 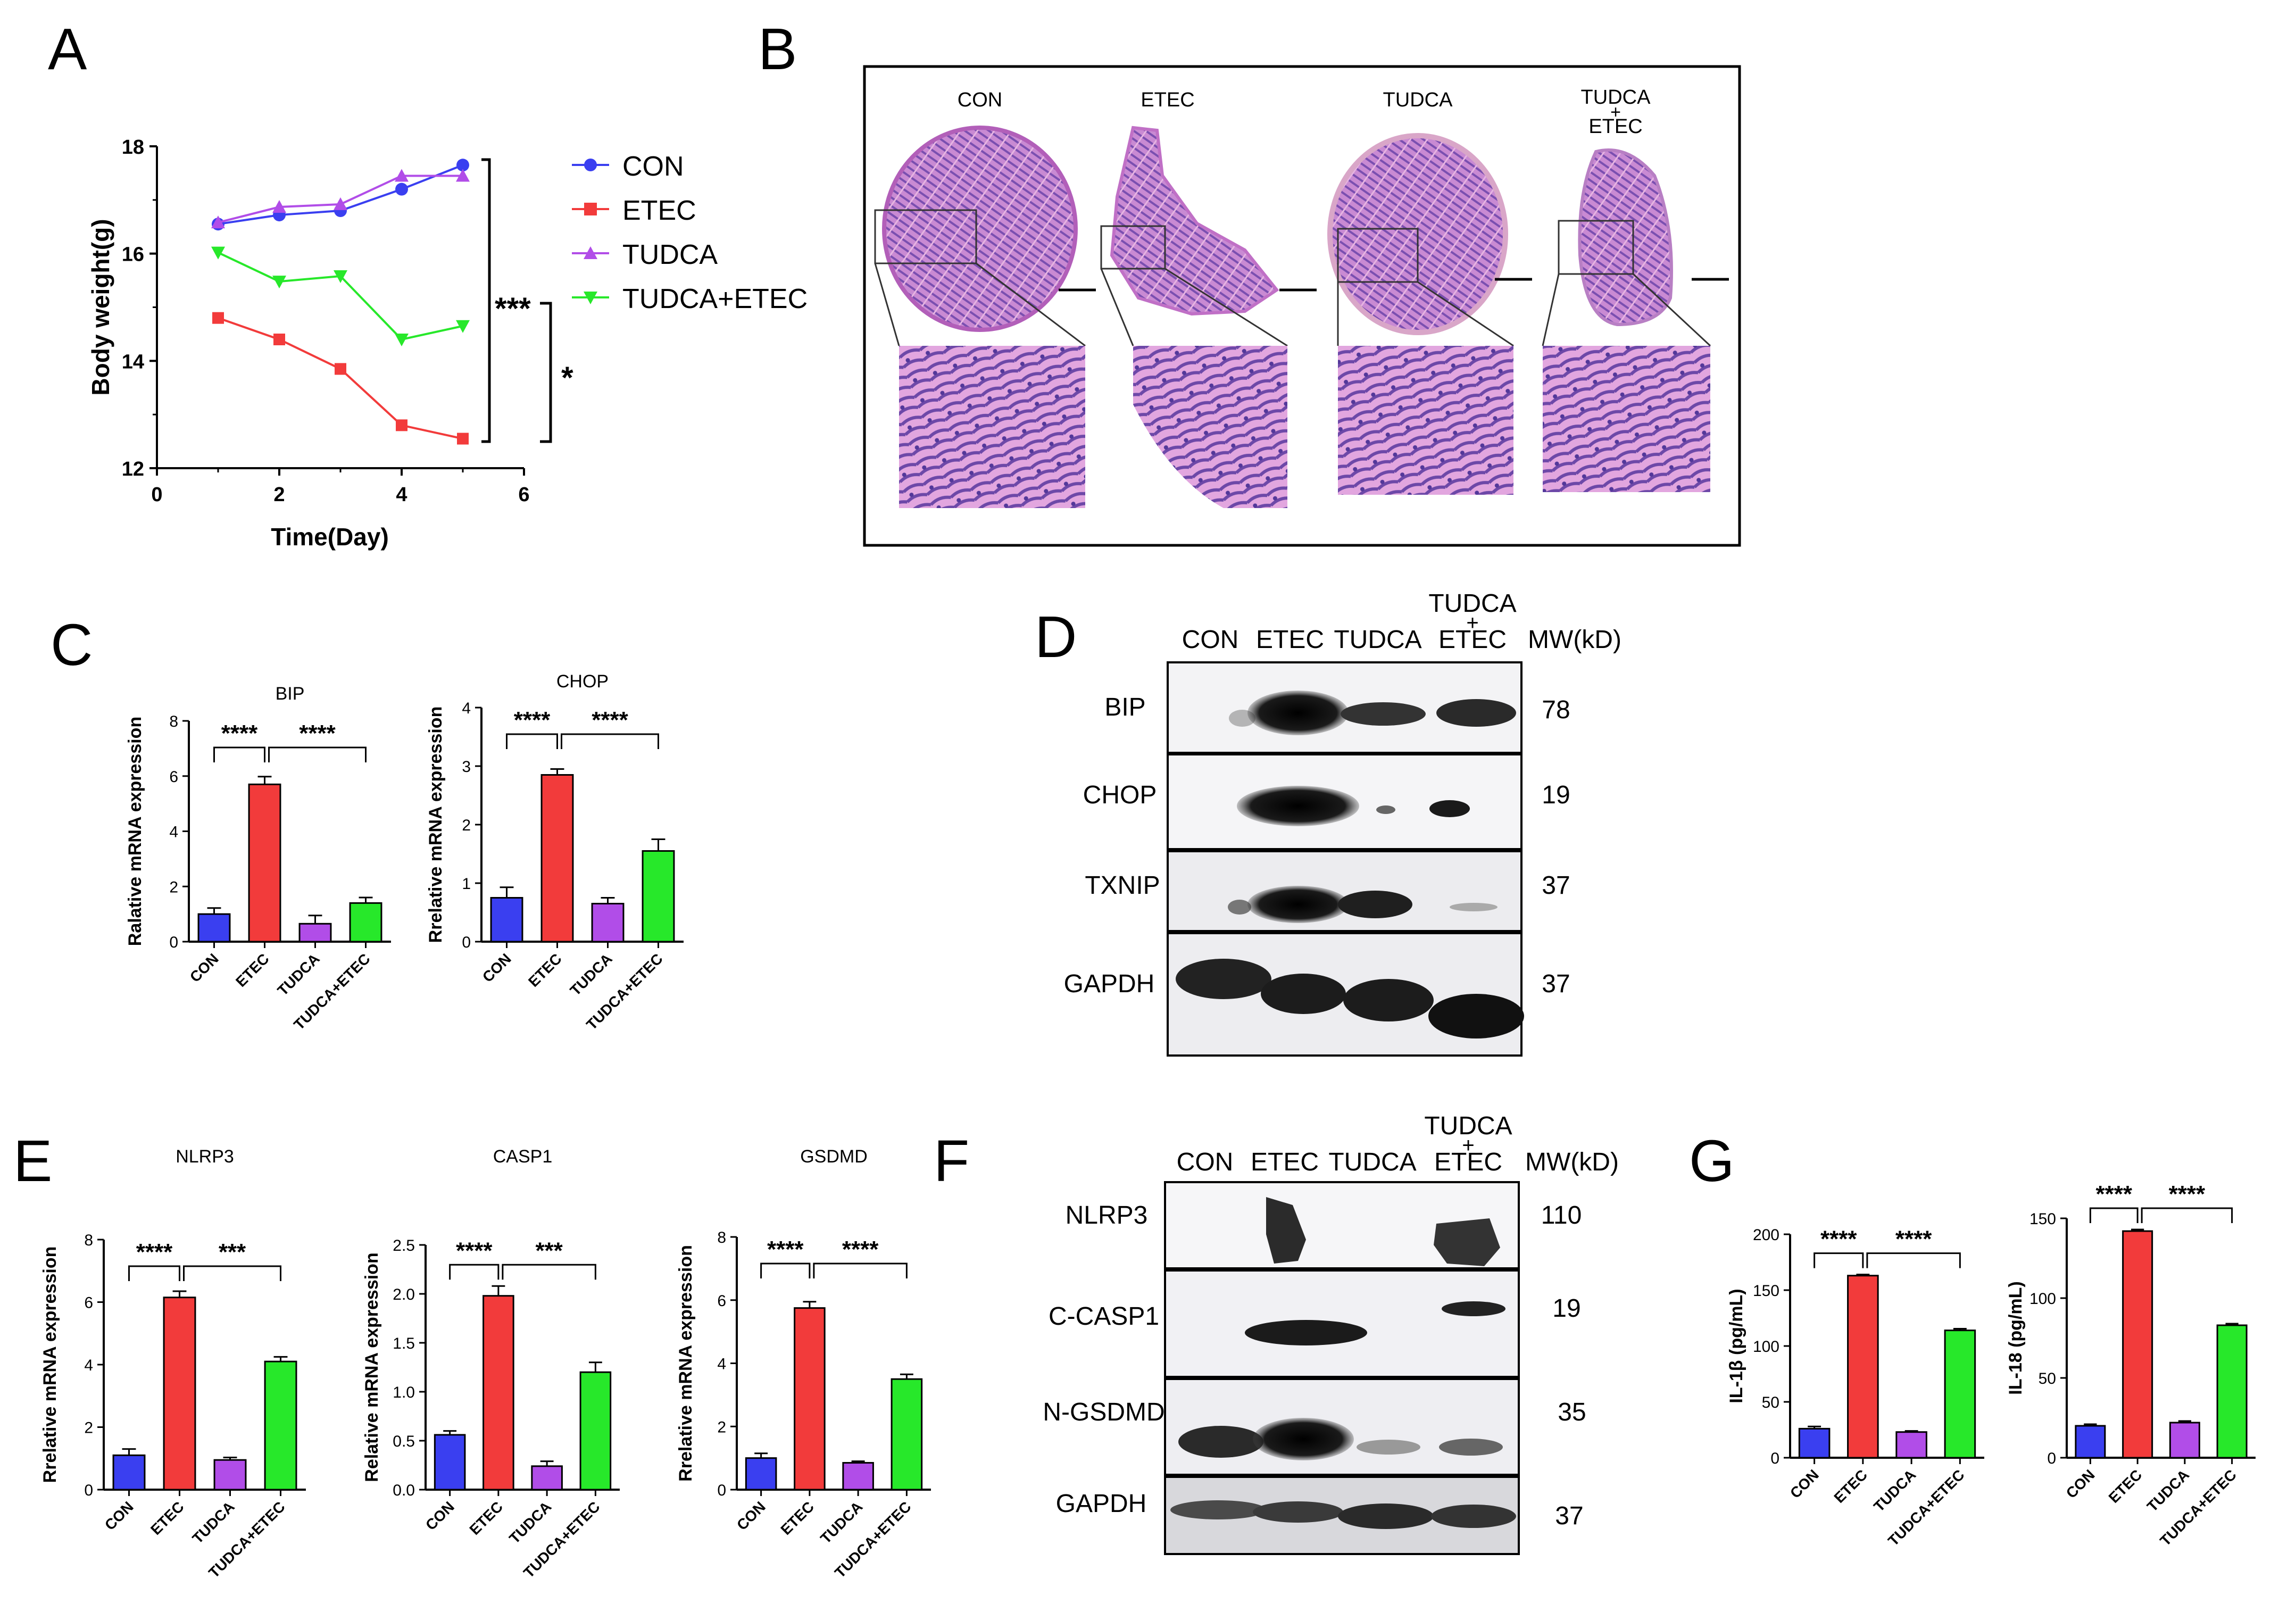 What do you see at coordinates (1838, 1239) in the screenshot?
I see `sig-label-G1: ****` at bounding box center [1838, 1239].